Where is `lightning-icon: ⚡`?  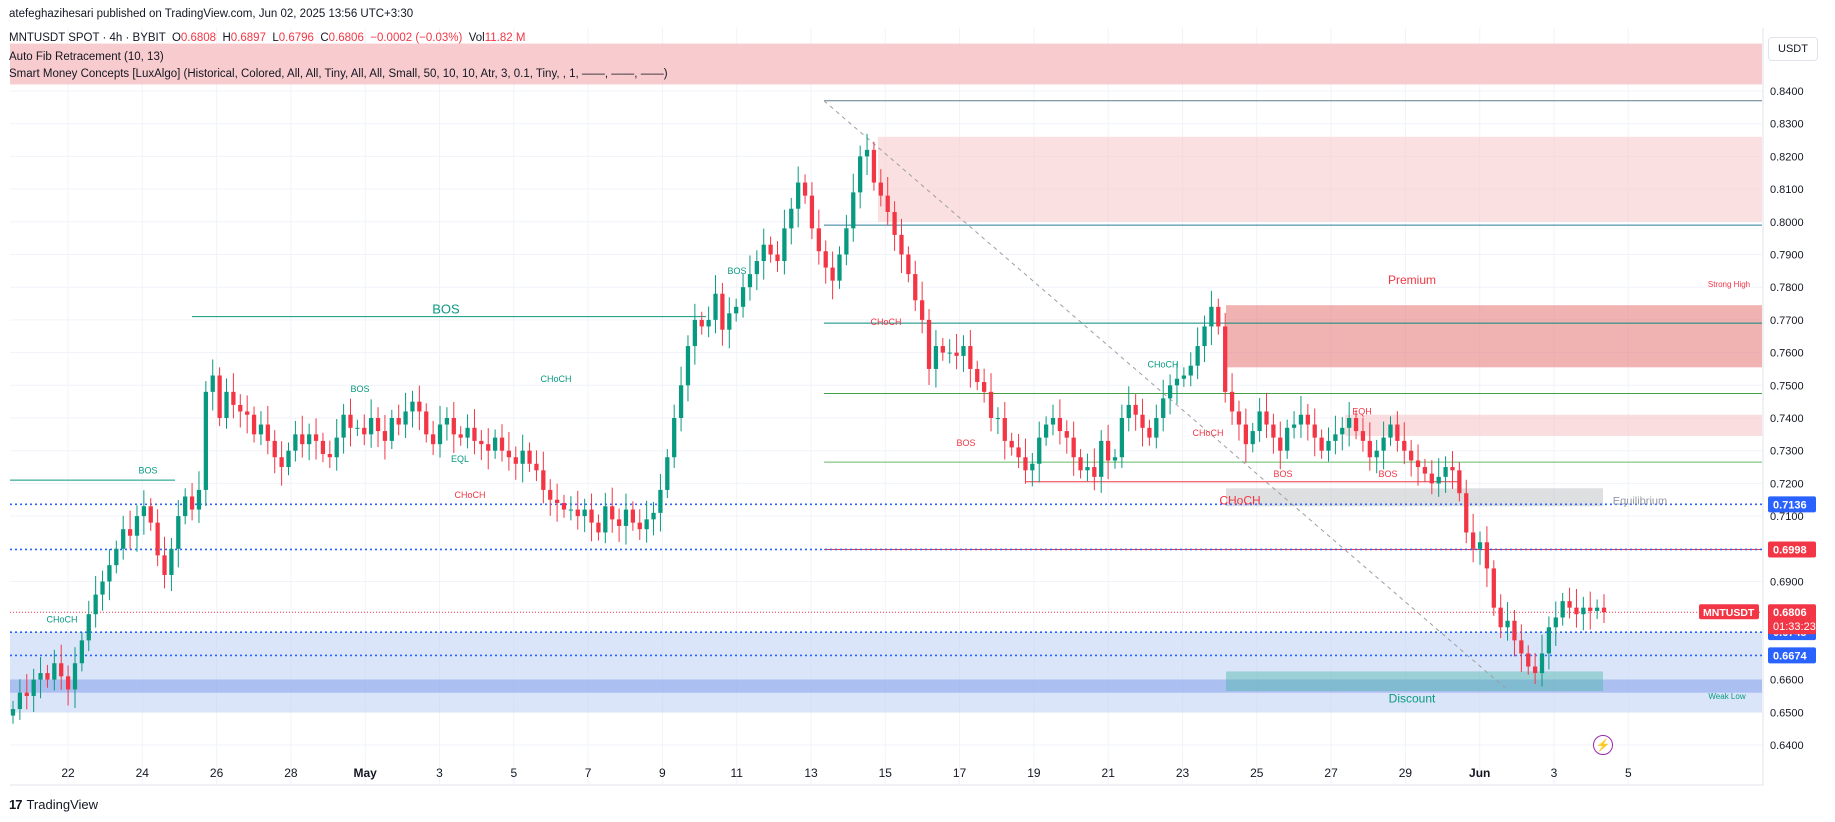 lightning-icon: ⚡ is located at coordinates (1603, 745).